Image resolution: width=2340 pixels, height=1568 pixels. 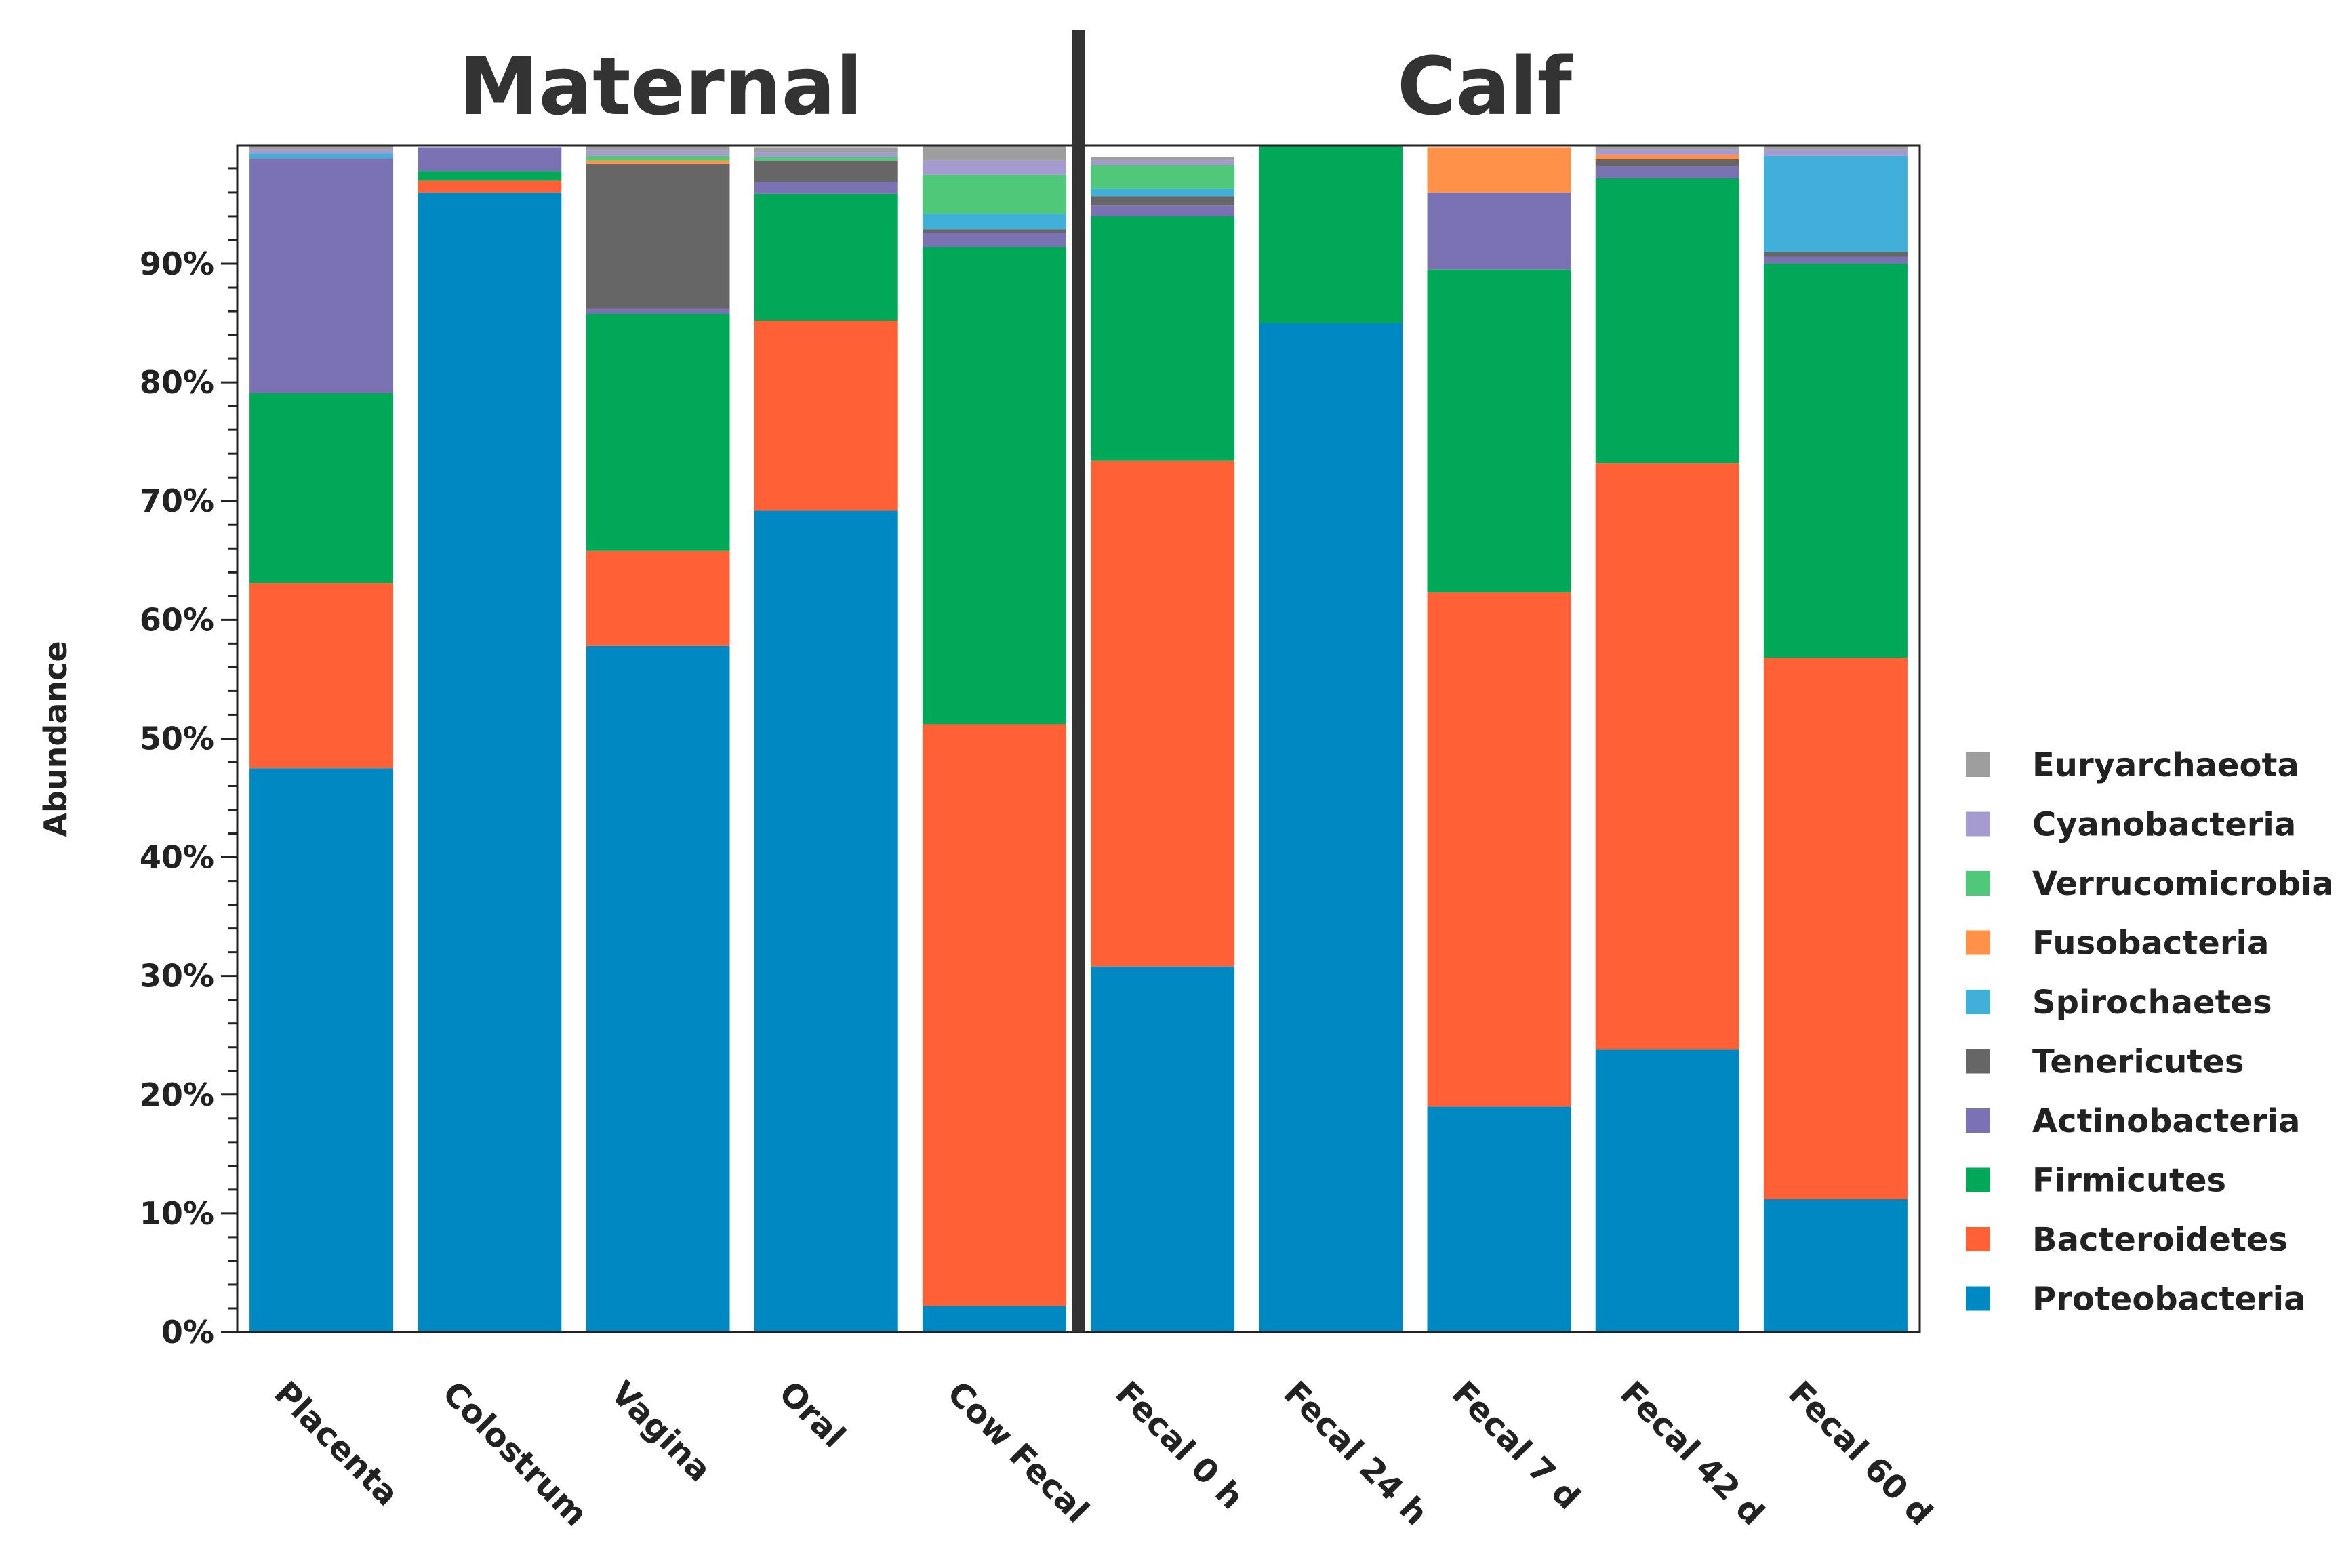 I want to click on bar-segment-actinobacteria-fecal-60-d, so click(x=1836, y=260).